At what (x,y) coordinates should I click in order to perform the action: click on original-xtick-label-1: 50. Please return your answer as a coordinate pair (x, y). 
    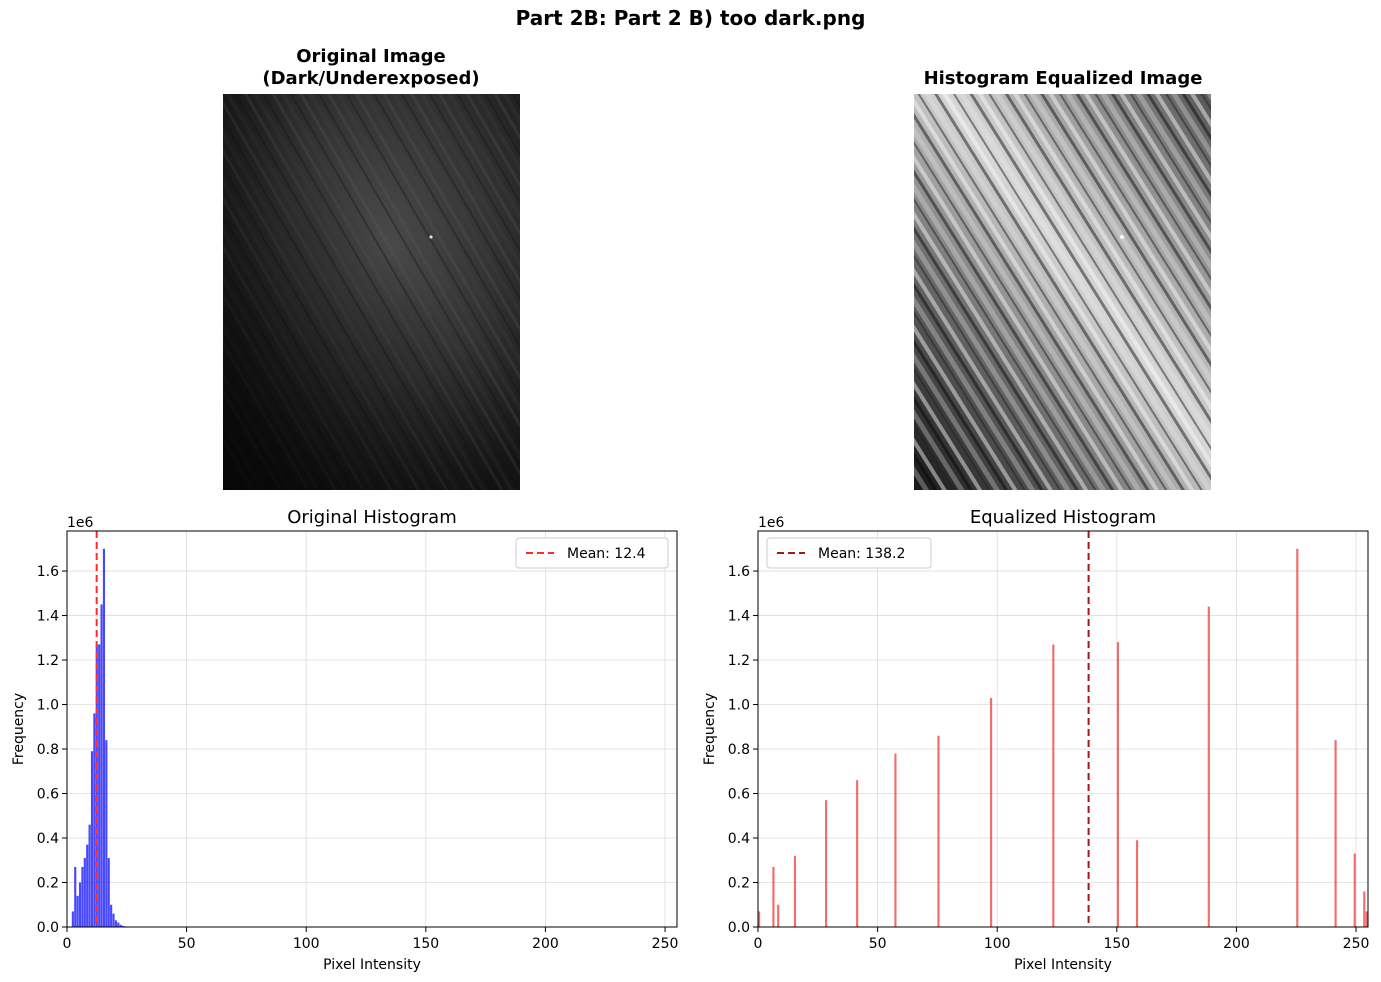
    Looking at the image, I should click on (187, 944).